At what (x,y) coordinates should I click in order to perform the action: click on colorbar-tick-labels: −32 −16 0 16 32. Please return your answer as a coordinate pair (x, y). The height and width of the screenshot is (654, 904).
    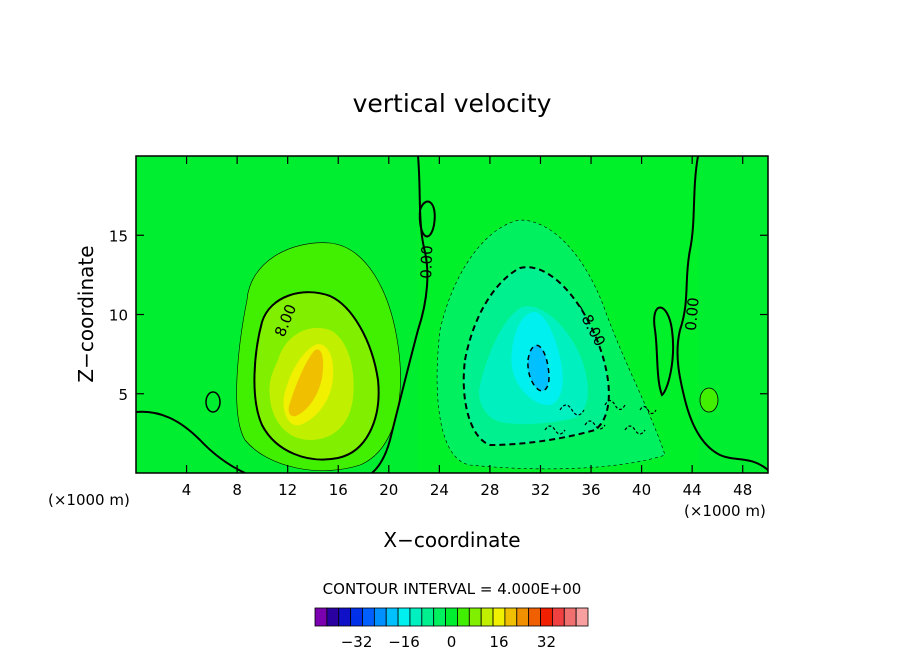
    Looking at the image, I should click on (448, 642).